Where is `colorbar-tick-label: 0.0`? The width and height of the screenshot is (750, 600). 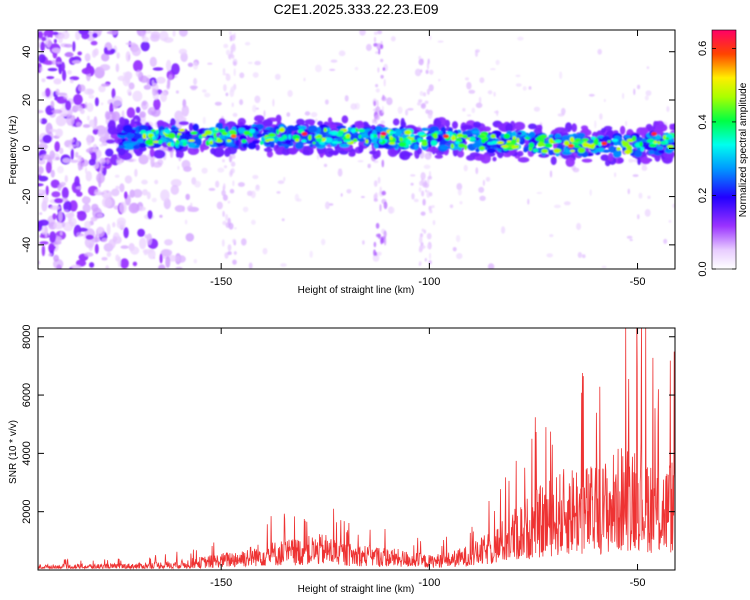 colorbar-tick-label: 0.0 is located at coordinates (703, 268).